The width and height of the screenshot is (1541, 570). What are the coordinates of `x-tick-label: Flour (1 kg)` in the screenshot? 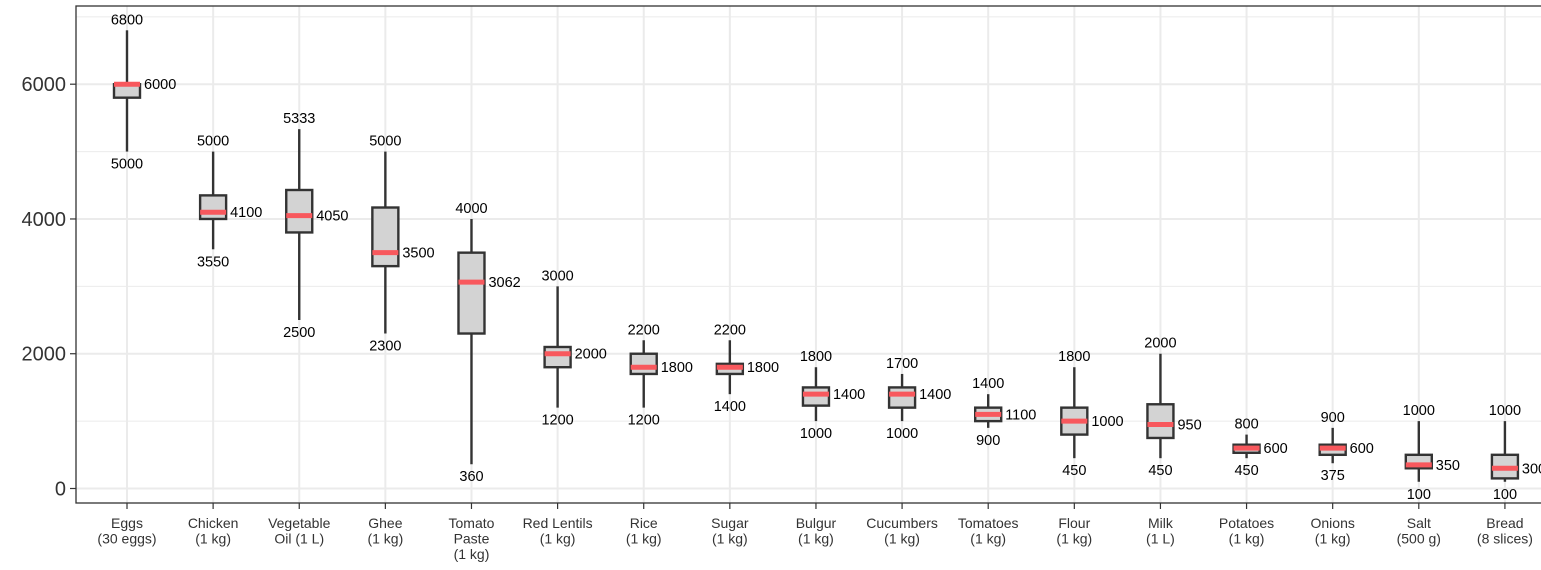 It's located at (1074, 531).